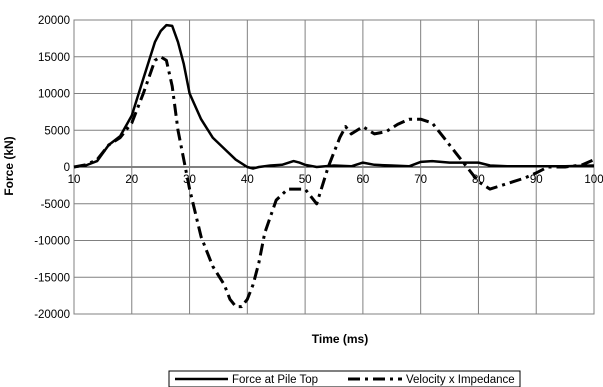 The height and width of the screenshot is (387, 603). What do you see at coordinates (74, 180) in the screenshot?
I see `x-tick-label: 10` at bounding box center [74, 180].